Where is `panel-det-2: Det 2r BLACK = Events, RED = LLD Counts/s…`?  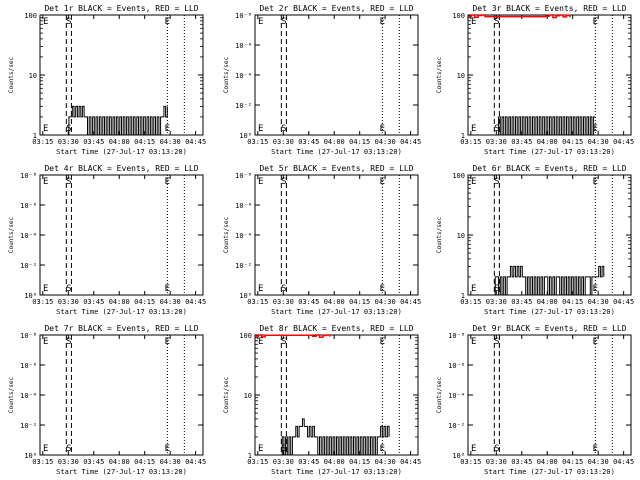 panel-det-2: Det 2r BLACK = Events, RED = LLD Counts/s… is located at coordinates (322, 80).